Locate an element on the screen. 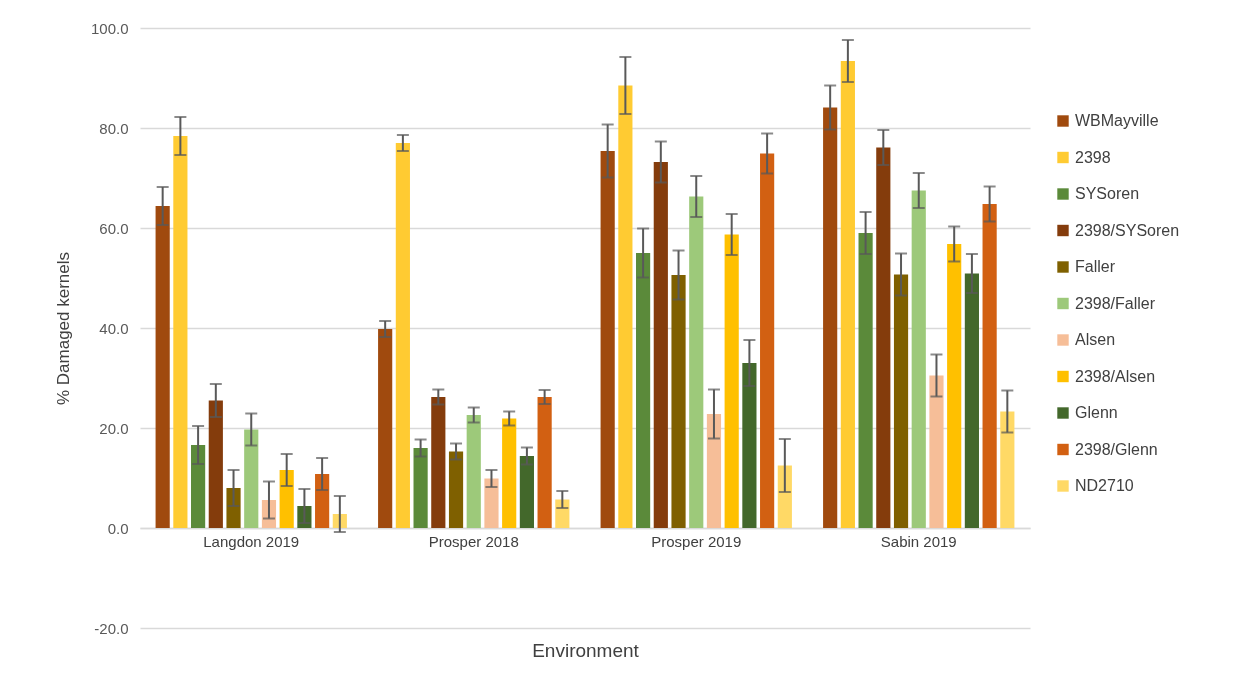  y-tick-label: 80.0 is located at coordinates (114, 128).